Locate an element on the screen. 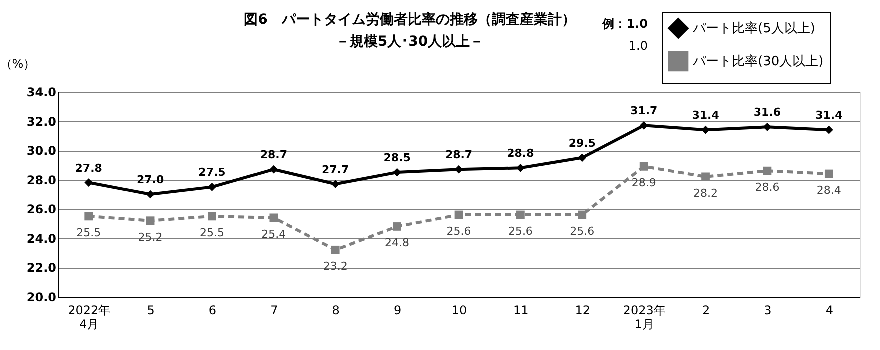 This screenshot has width=880, height=350. y-axis-title: （%） is located at coordinates (18, 64).